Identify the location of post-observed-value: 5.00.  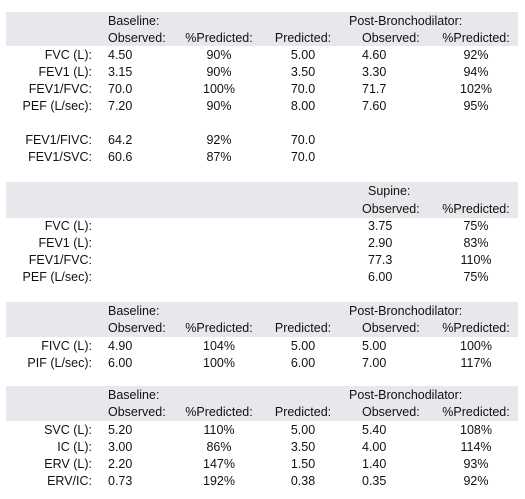
(374, 346).